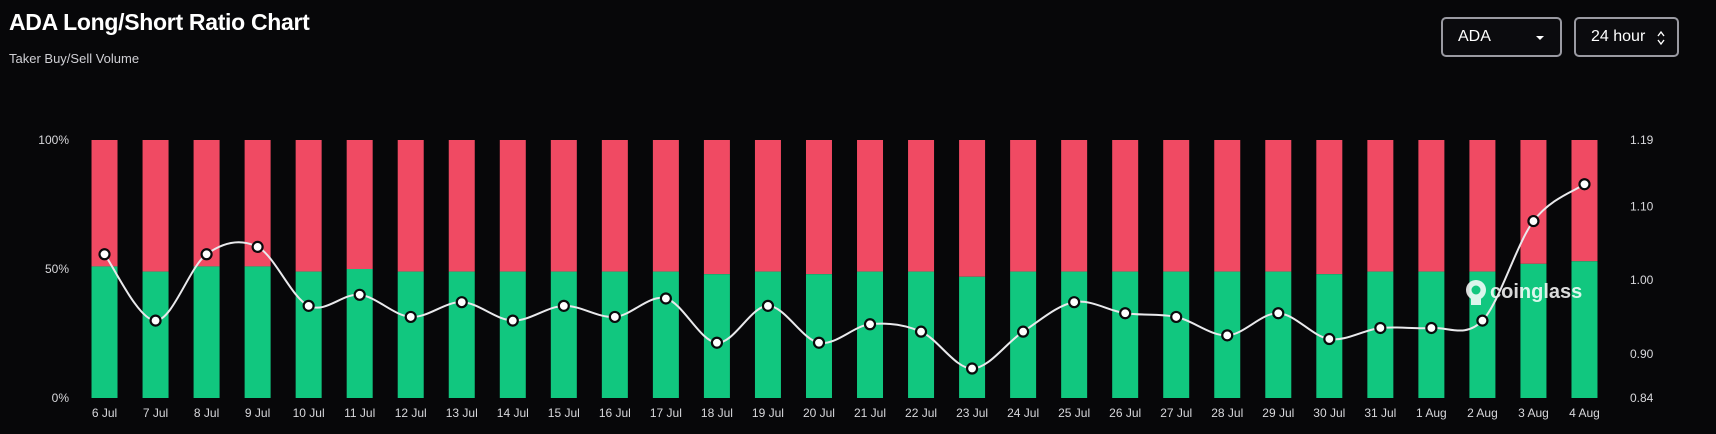 This screenshot has width=1716, height=434. I want to click on x-tick-label: 1 Aug, so click(1431, 413).